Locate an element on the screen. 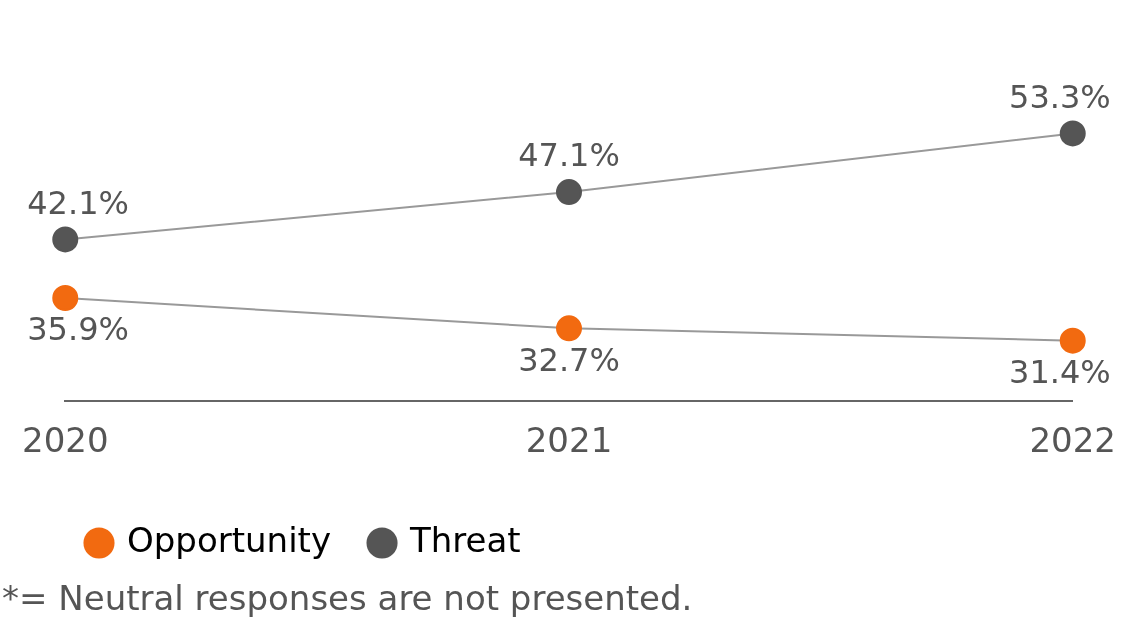 This screenshot has height=629, width=1138. legend-label: Threat is located at coordinates (465, 539).